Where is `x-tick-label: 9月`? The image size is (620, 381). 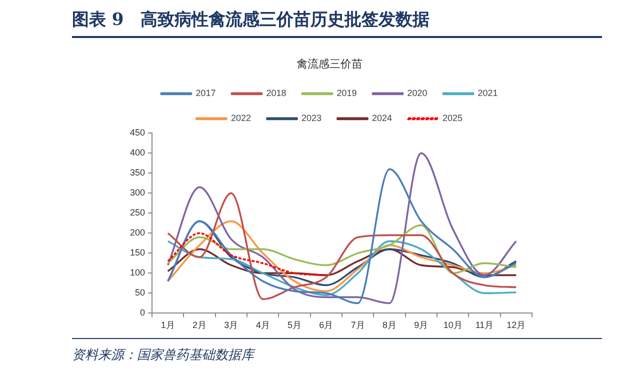
x-tick-label: 9月 is located at coordinates (421, 325).